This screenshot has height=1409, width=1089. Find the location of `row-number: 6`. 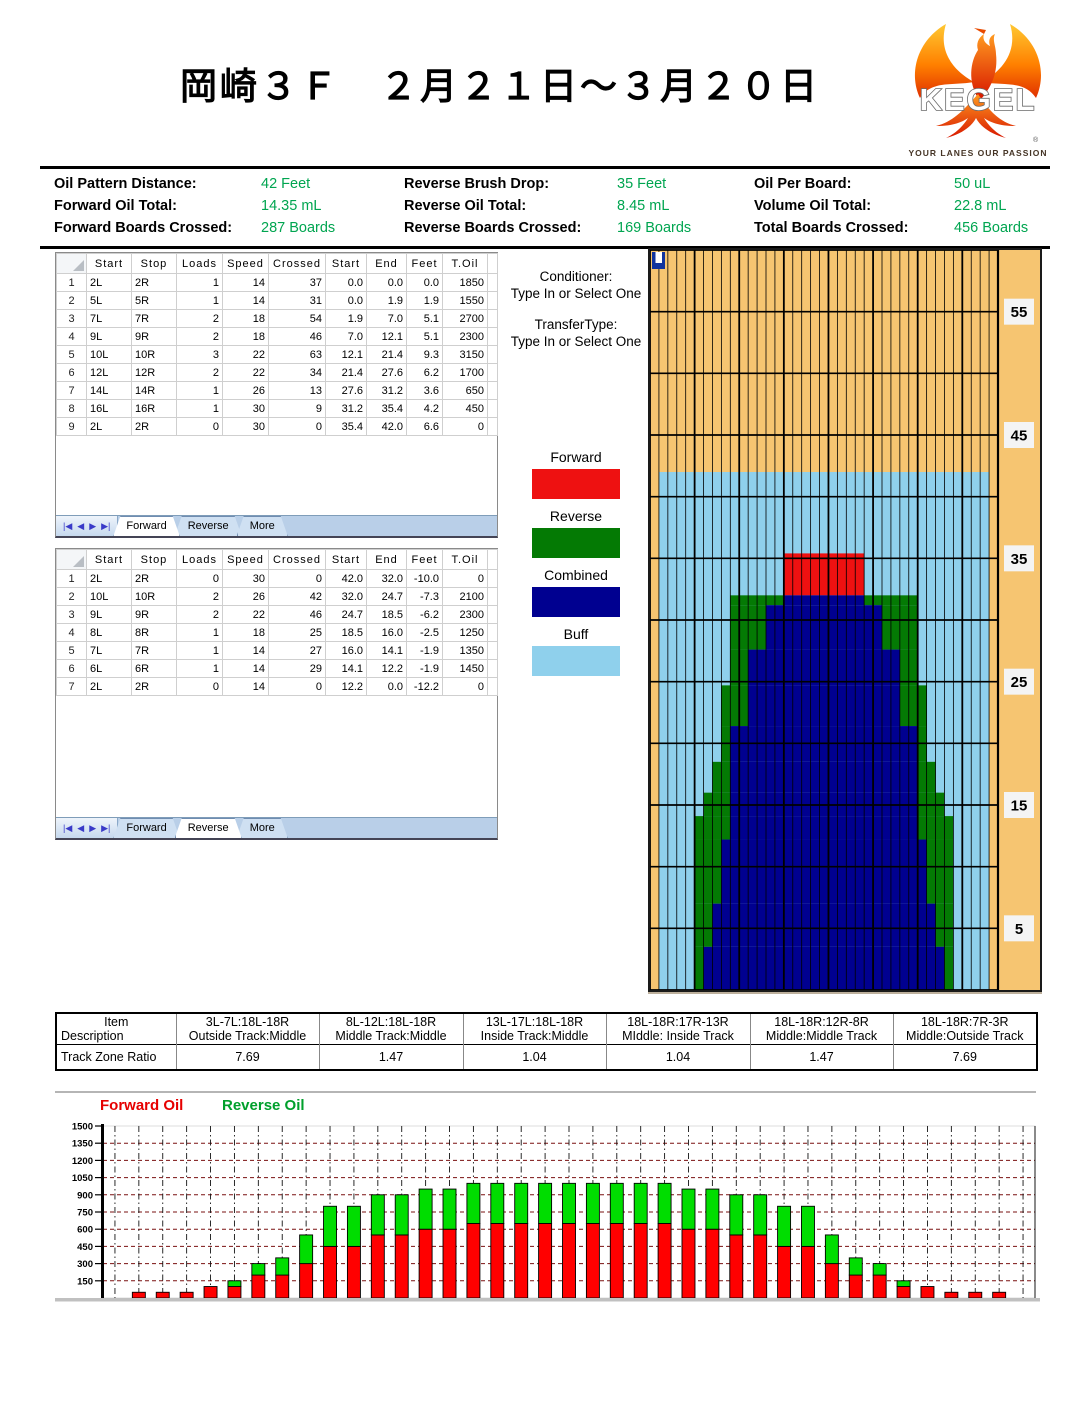

row-number: 6 is located at coordinates (71, 668).